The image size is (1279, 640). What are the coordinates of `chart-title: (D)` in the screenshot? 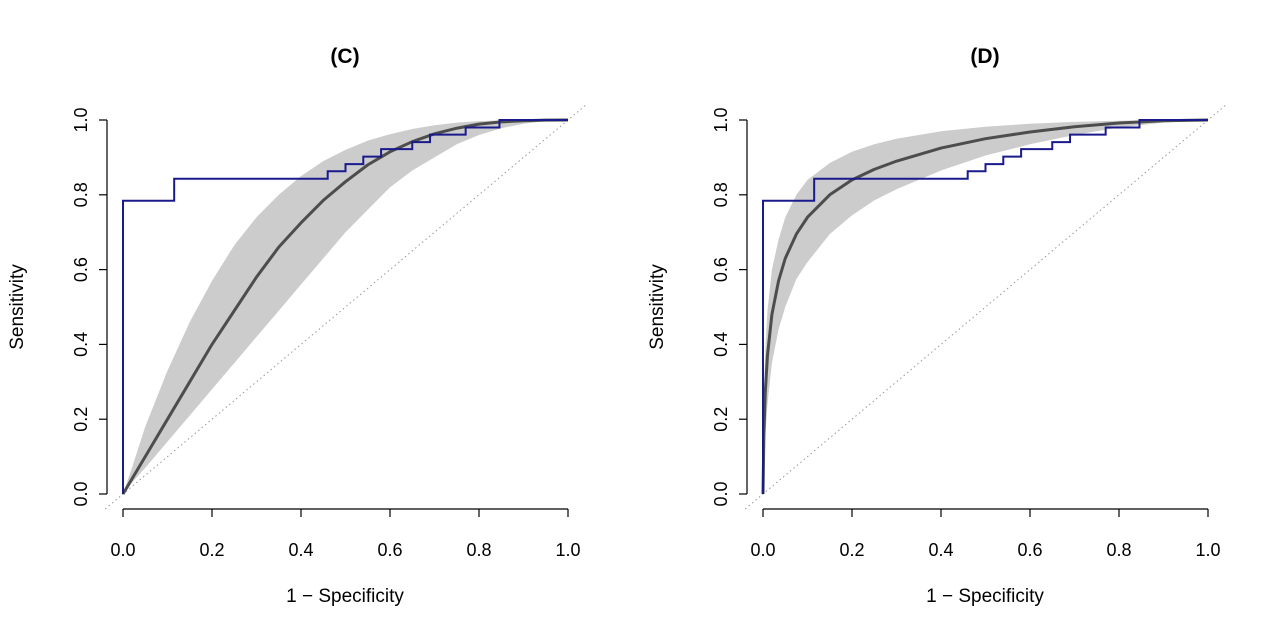 It's located at (984, 56).